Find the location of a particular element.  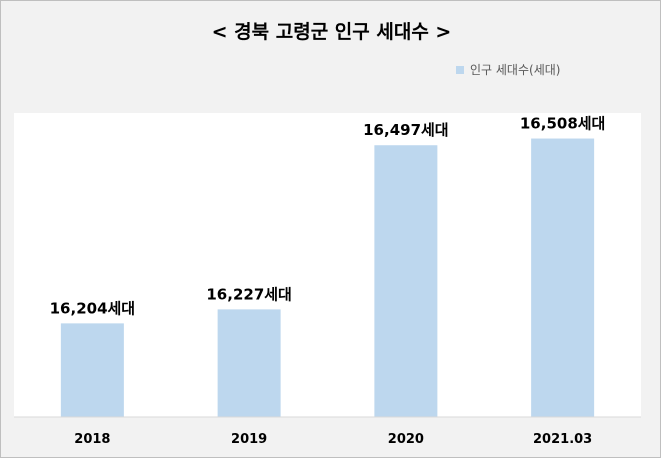

bar-2020 is located at coordinates (406, 281).